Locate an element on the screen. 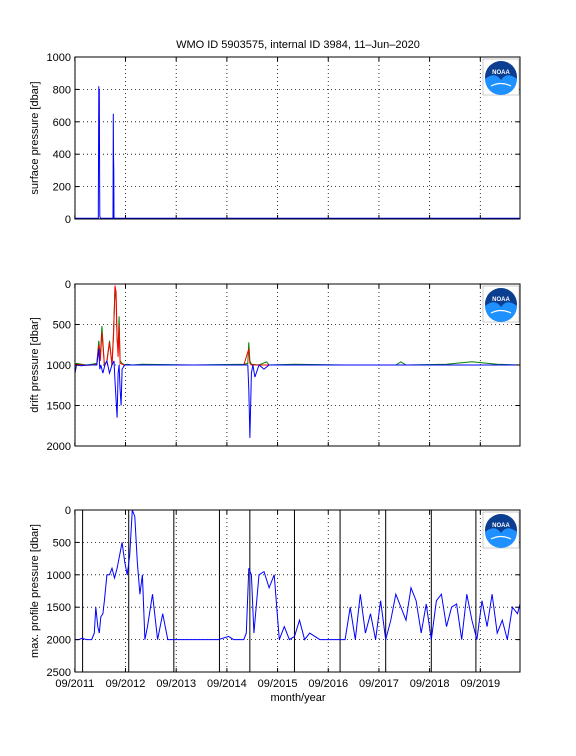 The image size is (576, 756). x-tick-label: 09/2015 is located at coordinates (278, 684).